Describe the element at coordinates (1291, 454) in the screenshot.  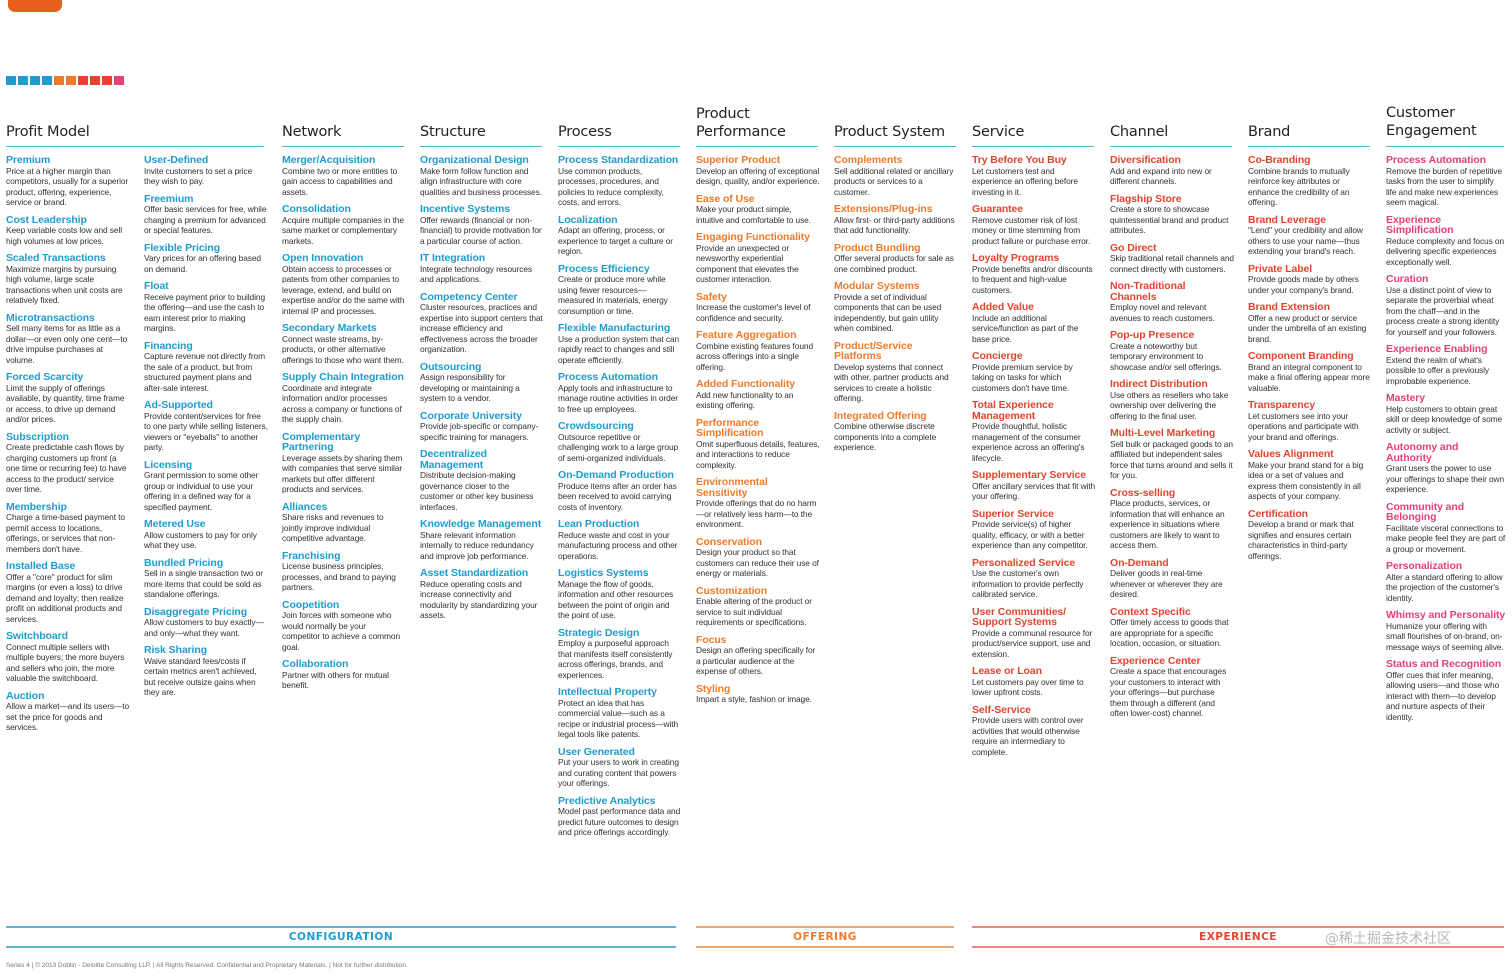
I see `tactic-name: Values Alignment` at that location.